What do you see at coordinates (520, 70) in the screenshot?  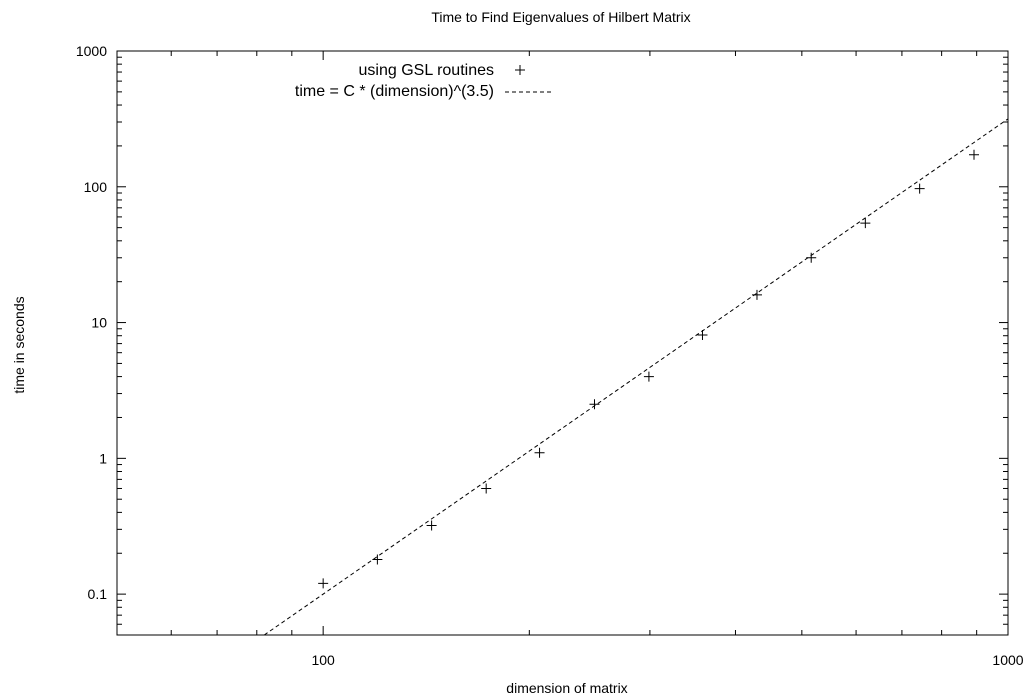 I see `legend-marker-plus` at bounding box center [520, 70].